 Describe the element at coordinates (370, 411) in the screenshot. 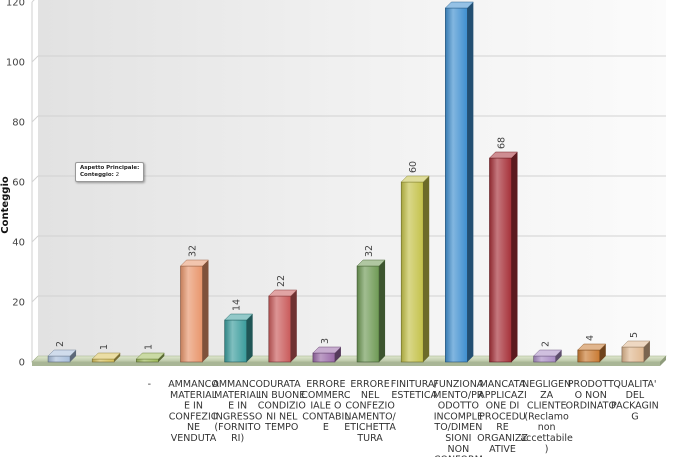

I see `x-category-label: ERRORE NEL CONFEZIO NAMENTO/ETICHETTA TURA` at that location.